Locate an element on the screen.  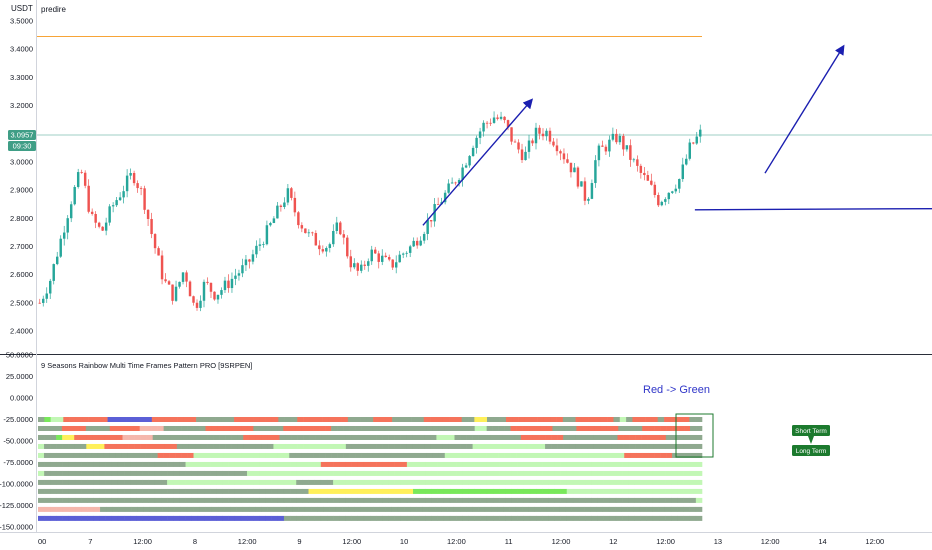
indicator-tick-label: -125.0000 is located at coordinates (16, 505).